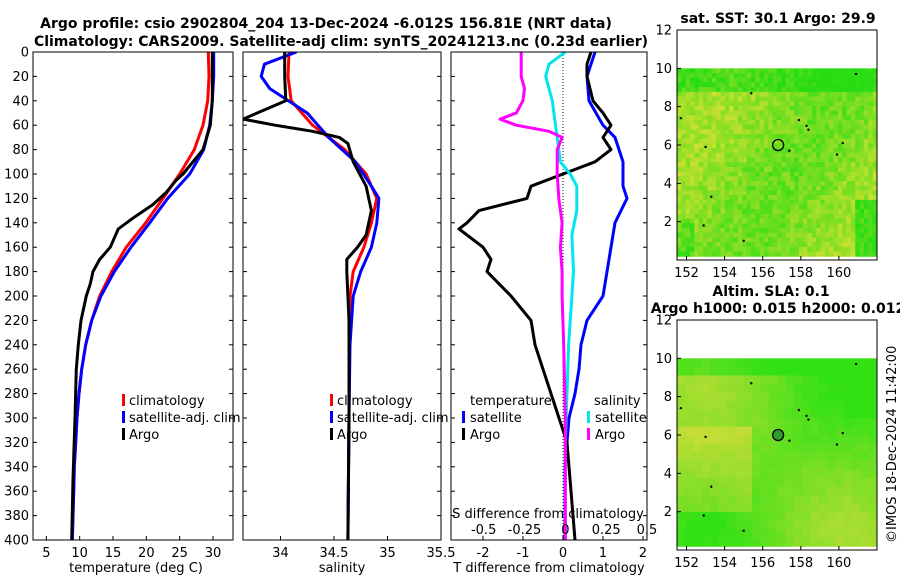  What do you see at coordinates (179, 553) in the screenshot?
I see `x-tick-label: 25` at bounding box center [179, 553].